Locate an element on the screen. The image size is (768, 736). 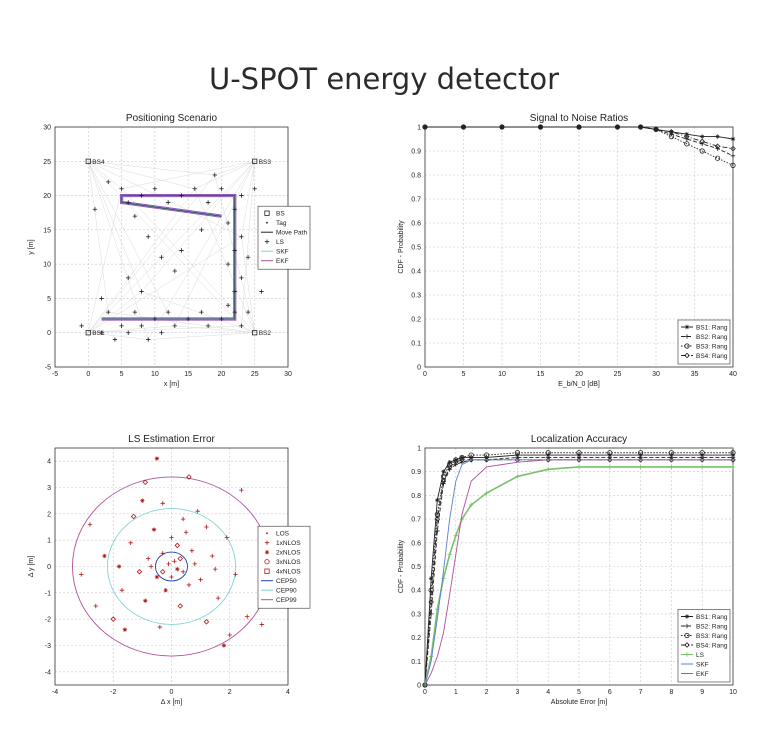
y-axis-label: CDF - Probability is located at coordinates (401, 247).